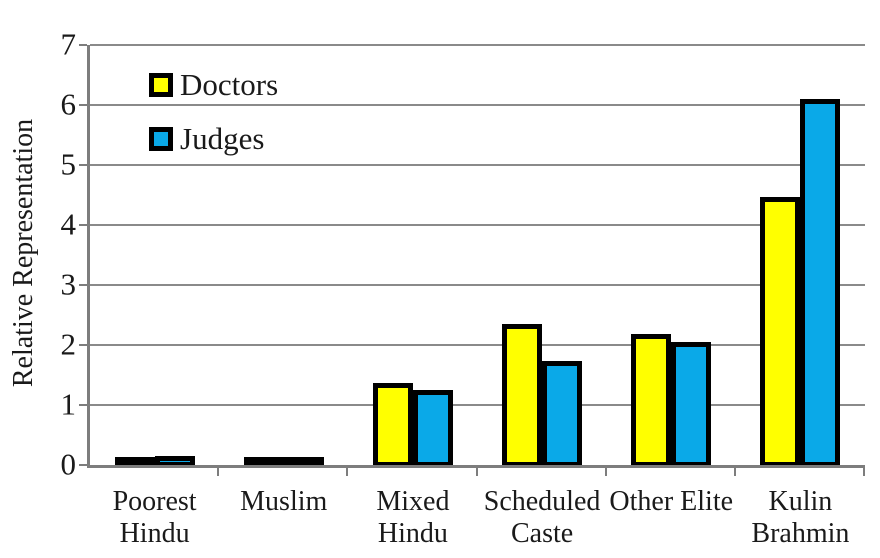 The width and height of the screenshot is (880, 558). What do you see at coordinates (432, 428) in the screenshot?
I see `bar-judges-mixed-hindu` at bounding box center [432, 428].